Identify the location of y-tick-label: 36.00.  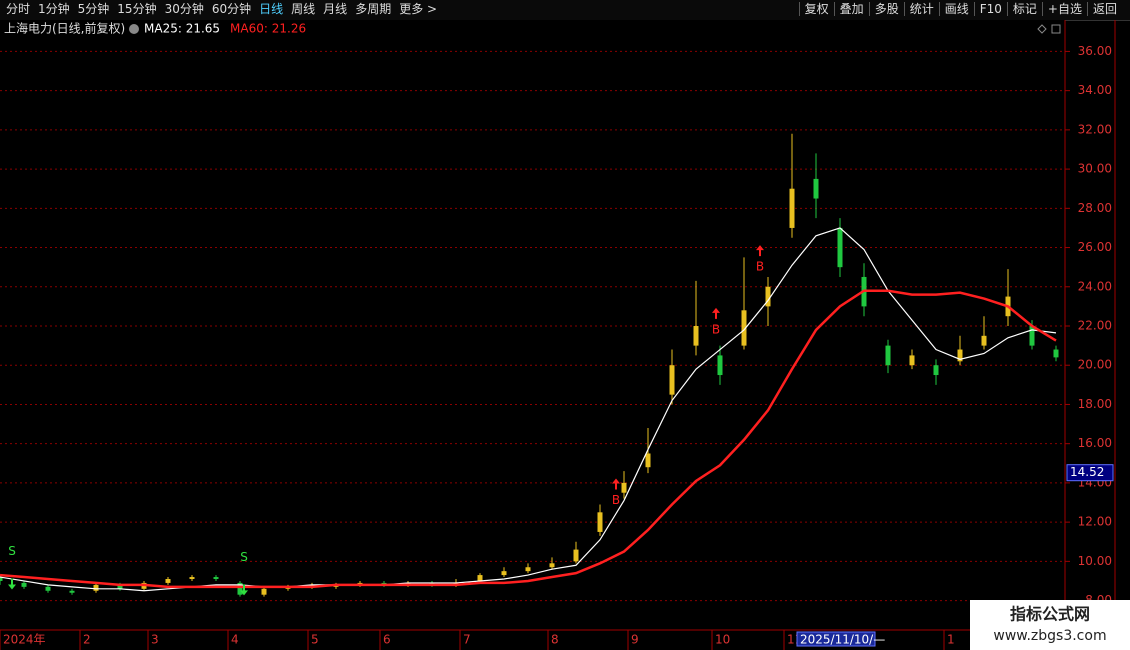
(1095, 51).